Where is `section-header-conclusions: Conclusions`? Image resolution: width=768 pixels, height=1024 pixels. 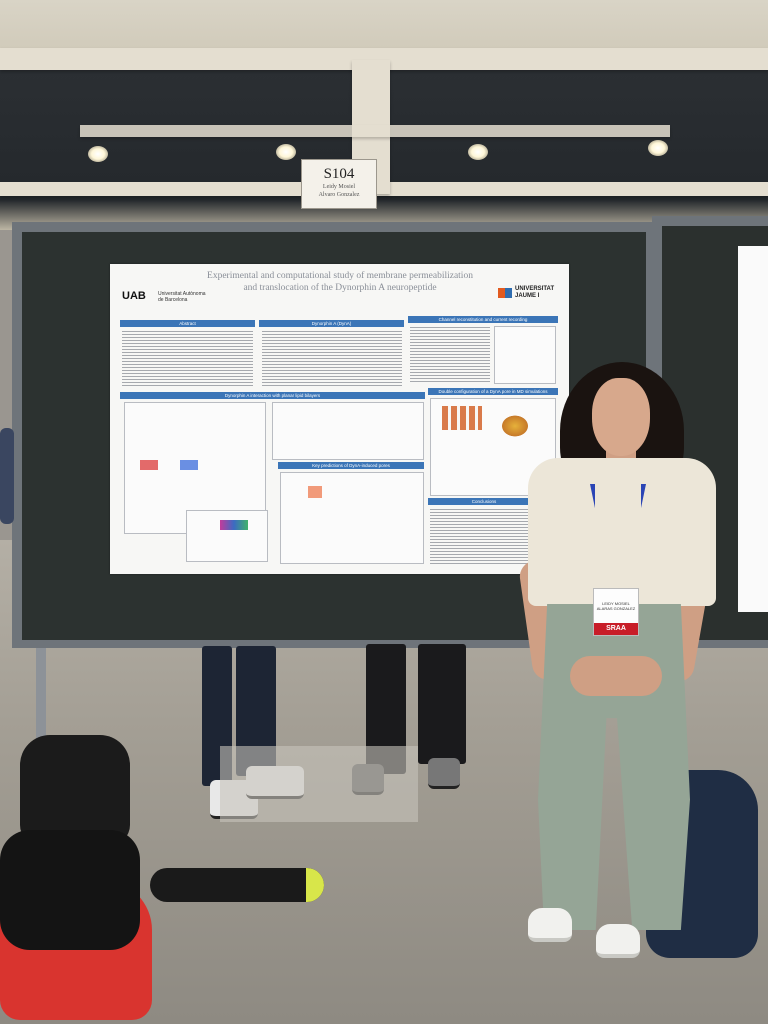
section-header-conclusions: Conclusions is located at coordinates (484, 501).